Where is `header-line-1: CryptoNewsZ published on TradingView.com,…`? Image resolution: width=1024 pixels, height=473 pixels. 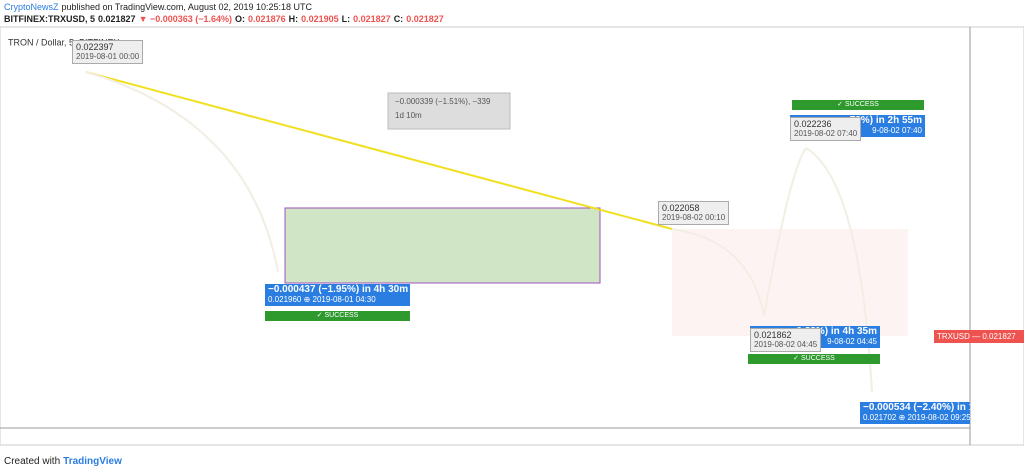 header-line-1: CryptoNewsZ published on TradingView.com,… is located at coordinates (159, 7).